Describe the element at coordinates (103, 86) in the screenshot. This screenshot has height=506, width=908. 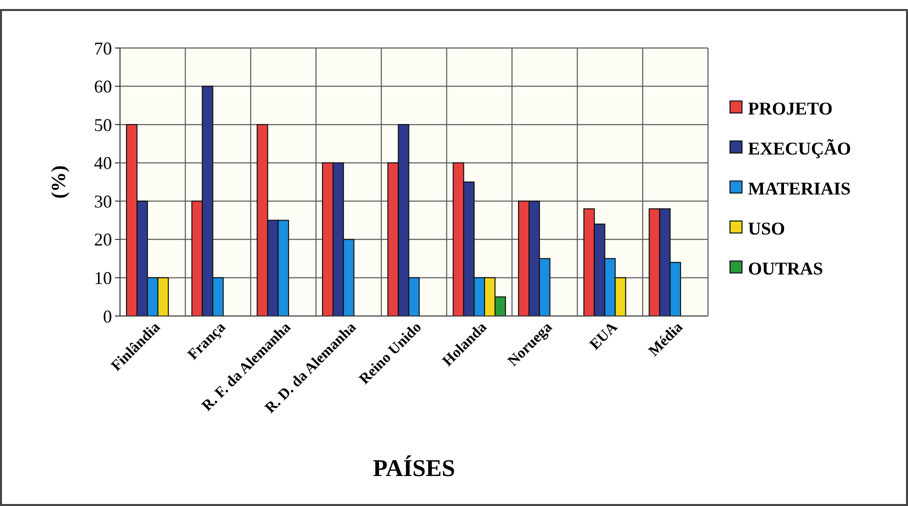
I see `y-tick-label: 60` at that location.